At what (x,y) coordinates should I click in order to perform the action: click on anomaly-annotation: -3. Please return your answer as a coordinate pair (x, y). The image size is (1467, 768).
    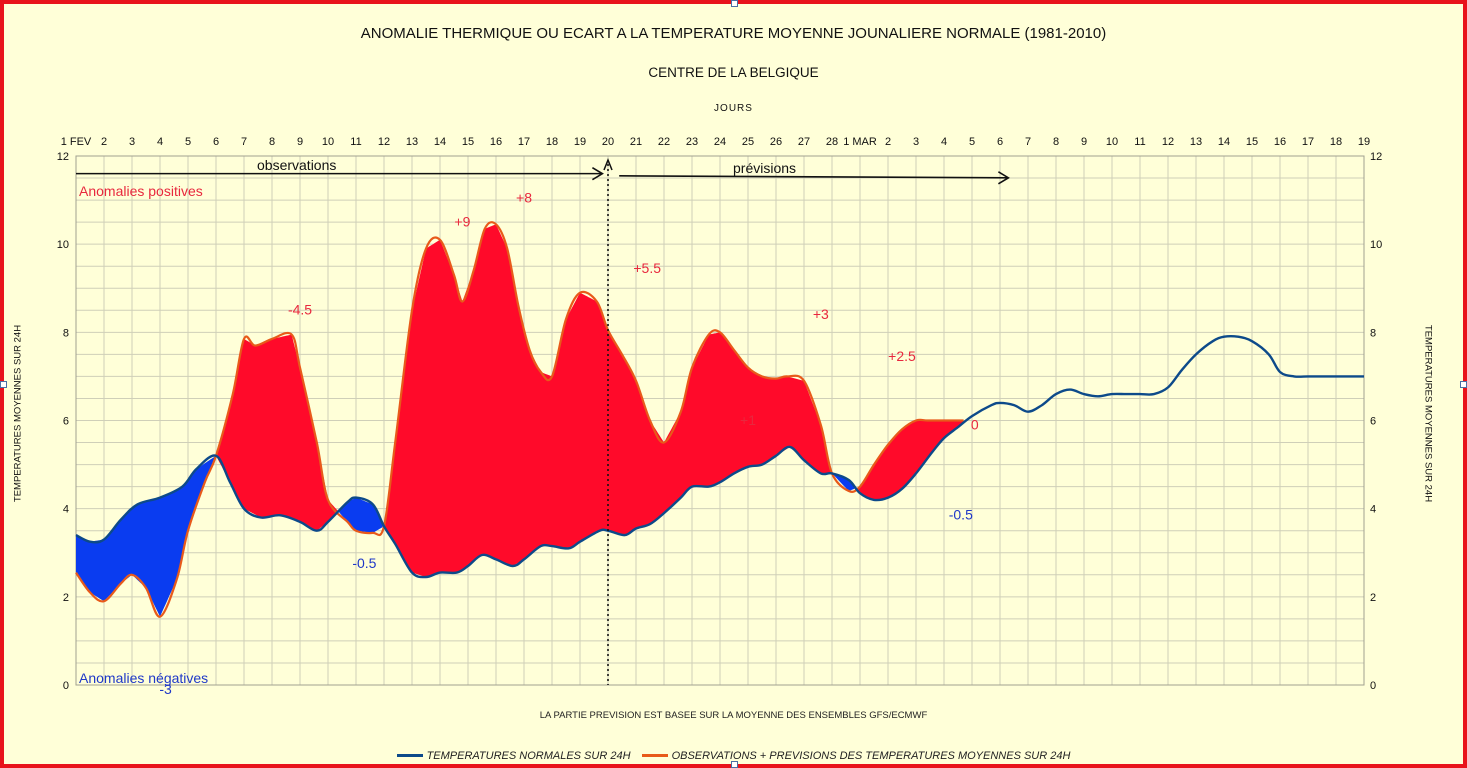
    Looking at the image, I should click on (165, 689).